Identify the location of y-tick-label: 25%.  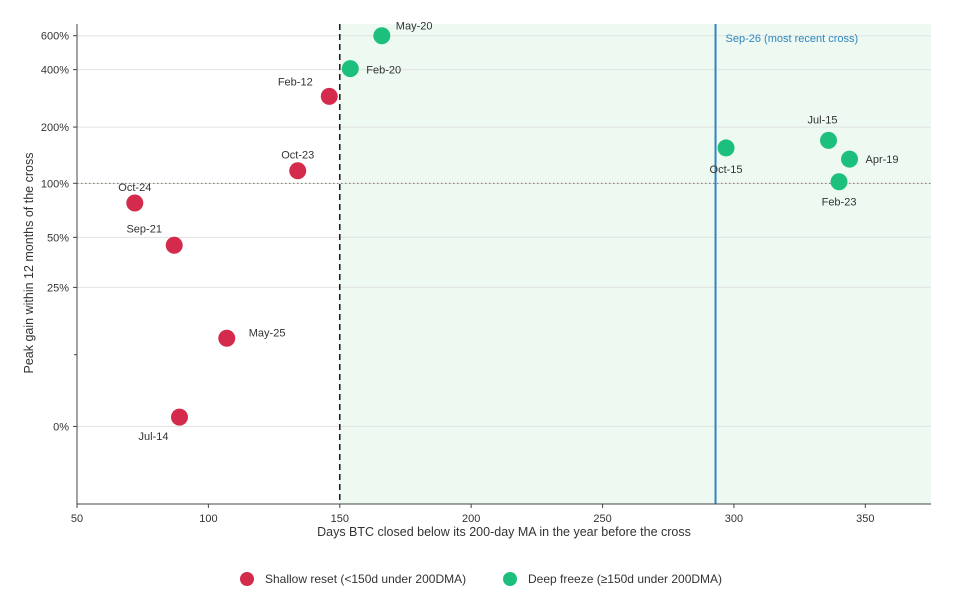
(58, 288).